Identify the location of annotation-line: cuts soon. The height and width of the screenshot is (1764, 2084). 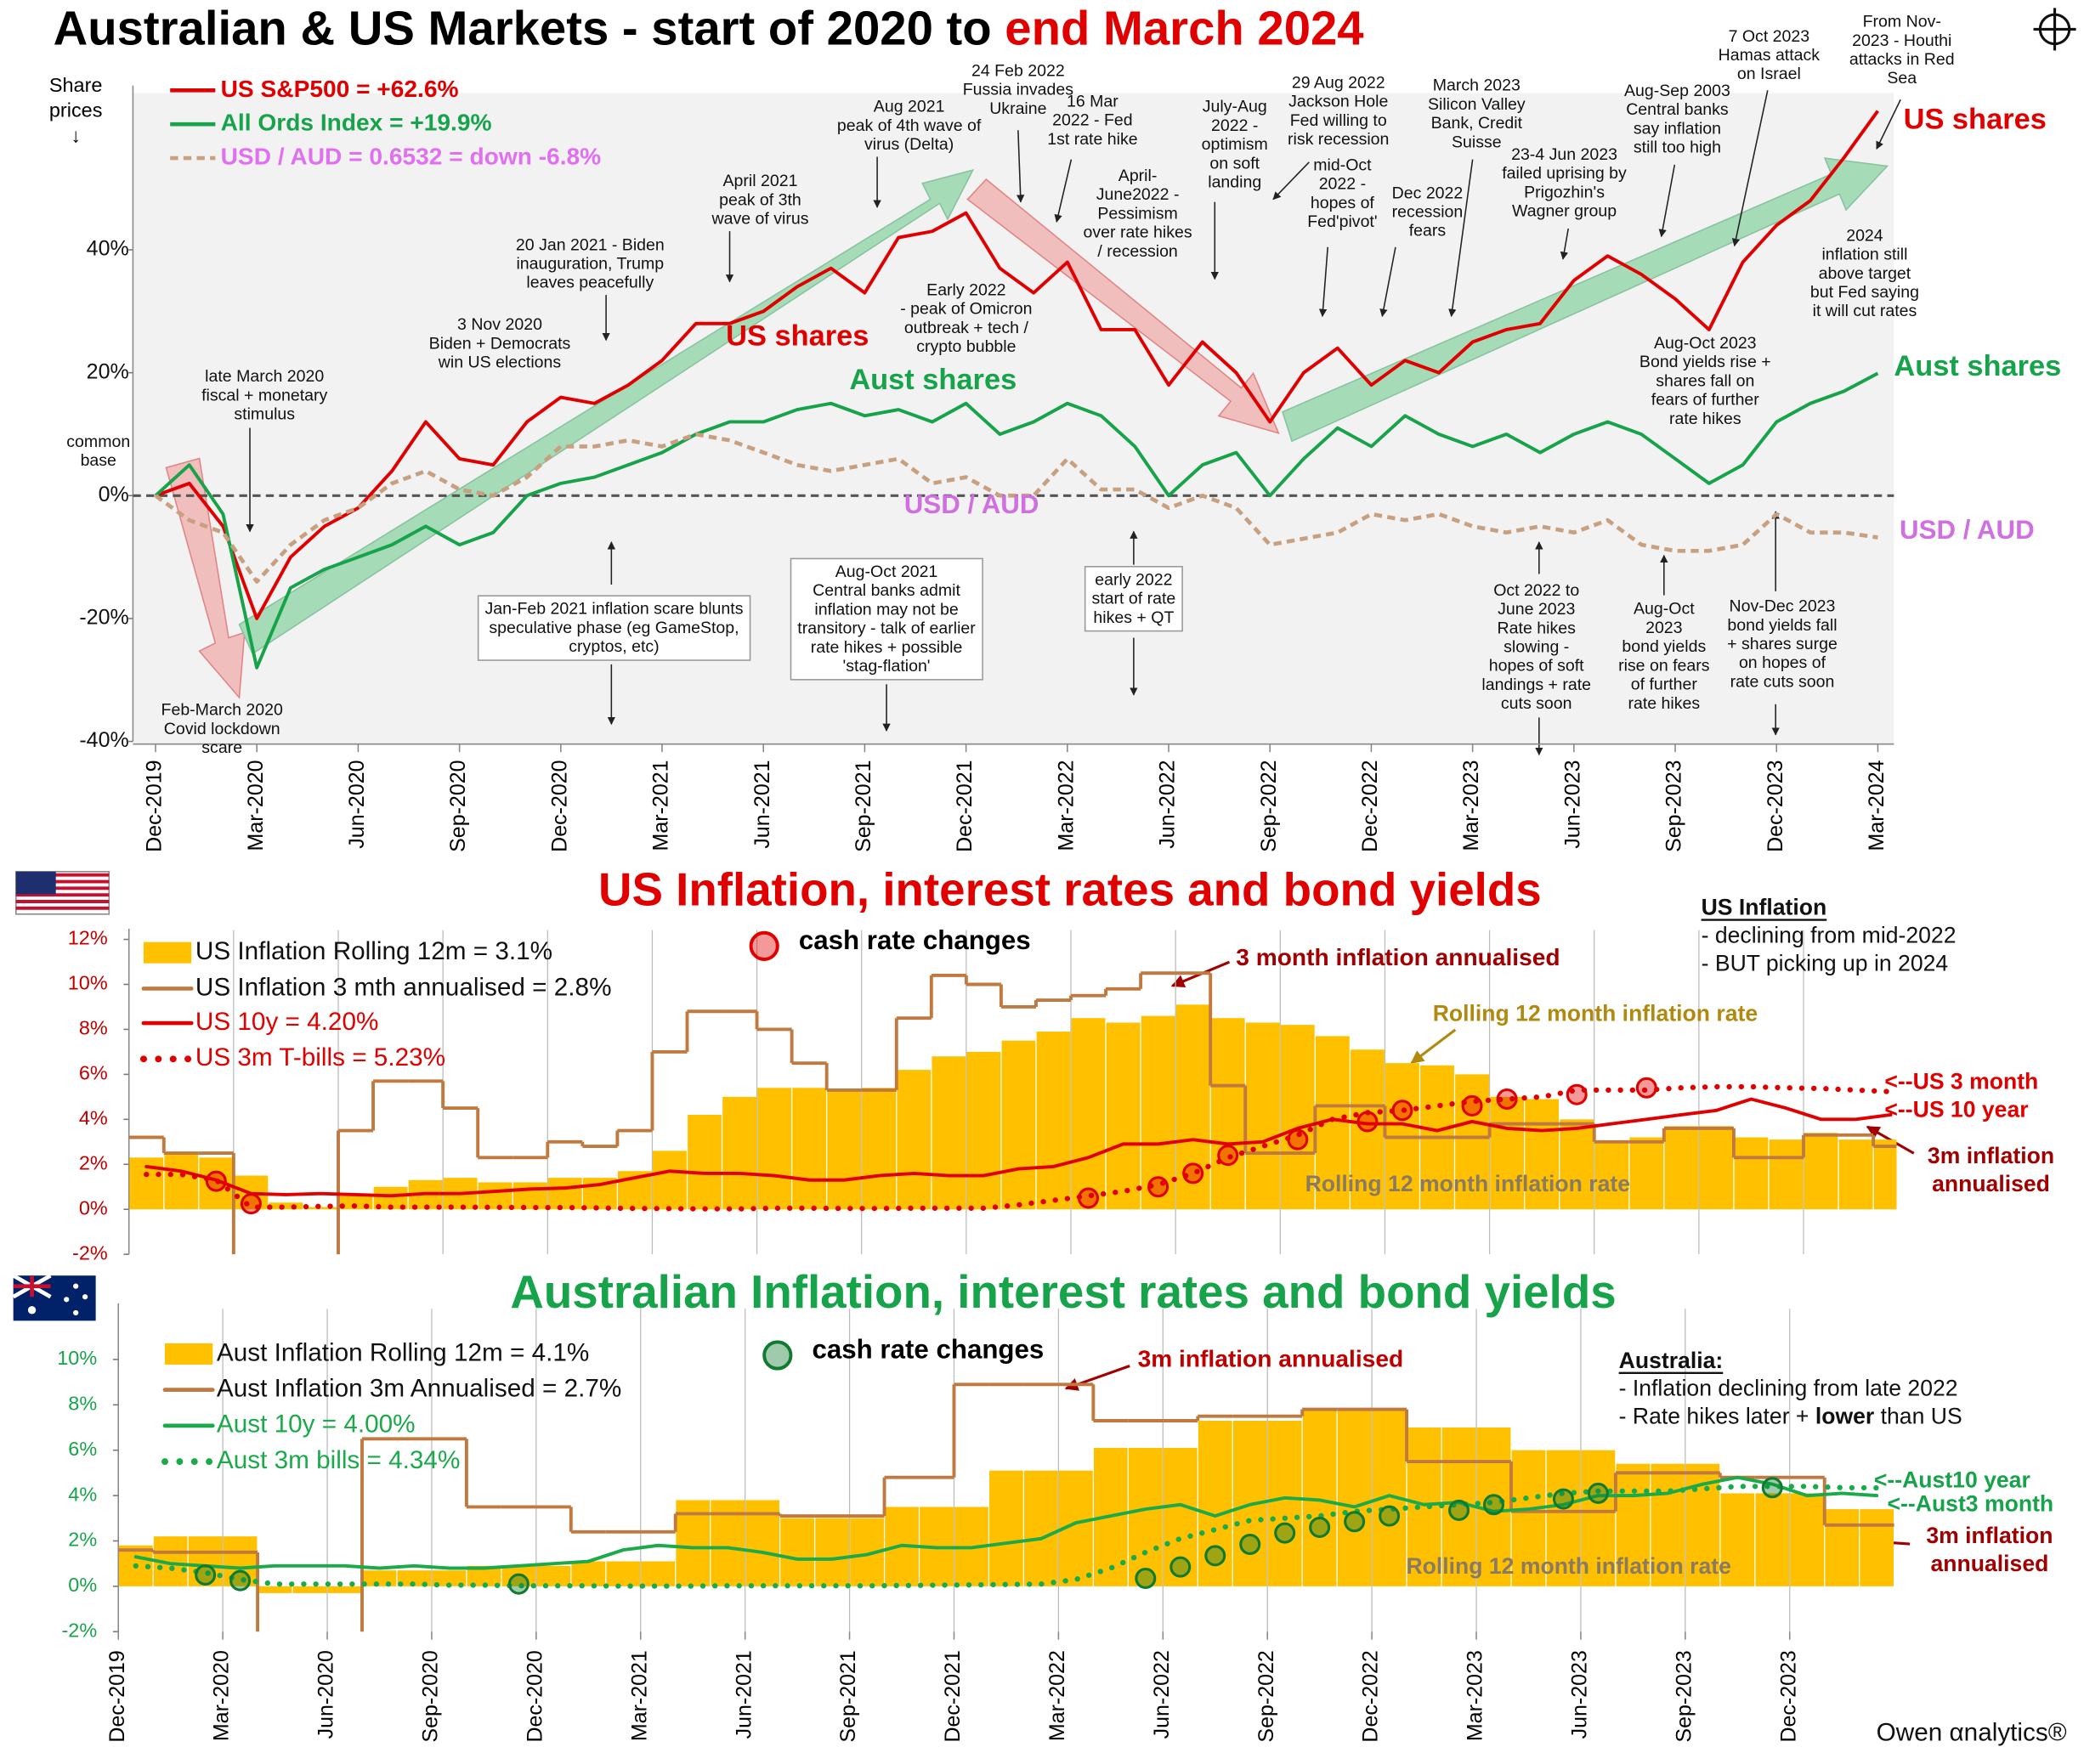
(1536, 703).